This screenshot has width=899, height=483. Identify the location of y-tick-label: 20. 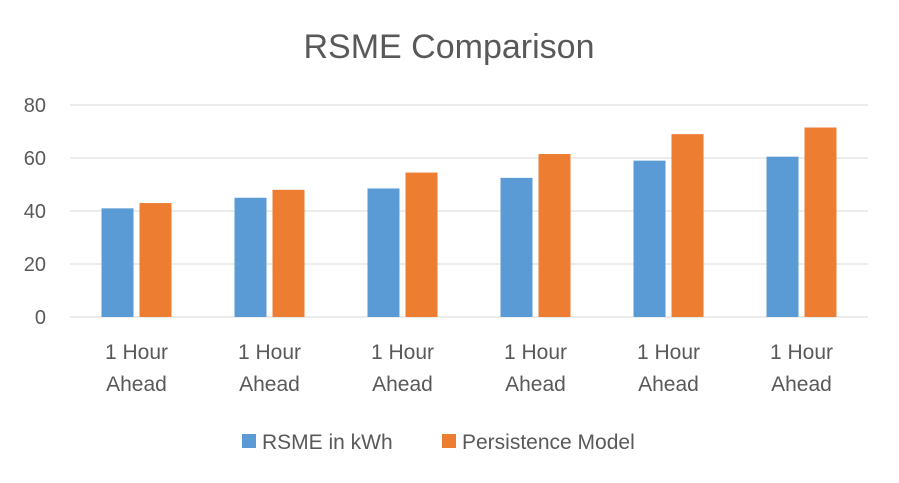
(35, 265).